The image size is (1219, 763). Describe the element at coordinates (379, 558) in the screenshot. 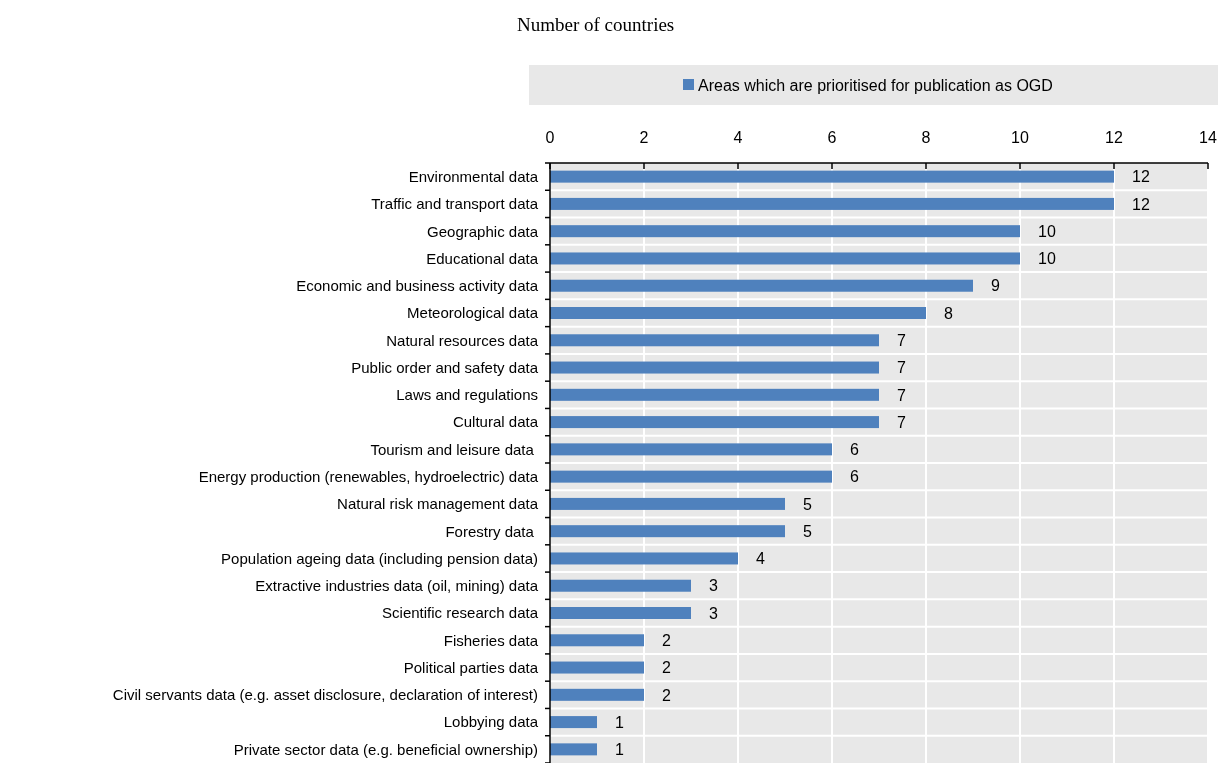

I see `y-tick-label: Population ageing data (including pension data)` at that location.